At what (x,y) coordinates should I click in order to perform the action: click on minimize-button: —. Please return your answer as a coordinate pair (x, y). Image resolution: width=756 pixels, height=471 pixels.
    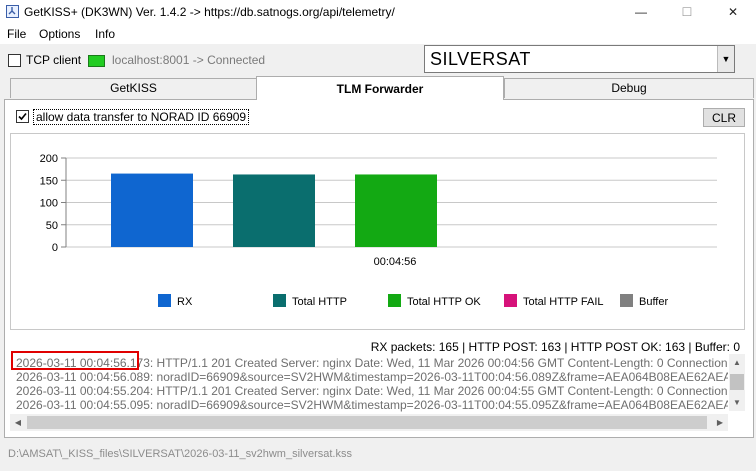
    Looking at the image, I should click on (641, 12).